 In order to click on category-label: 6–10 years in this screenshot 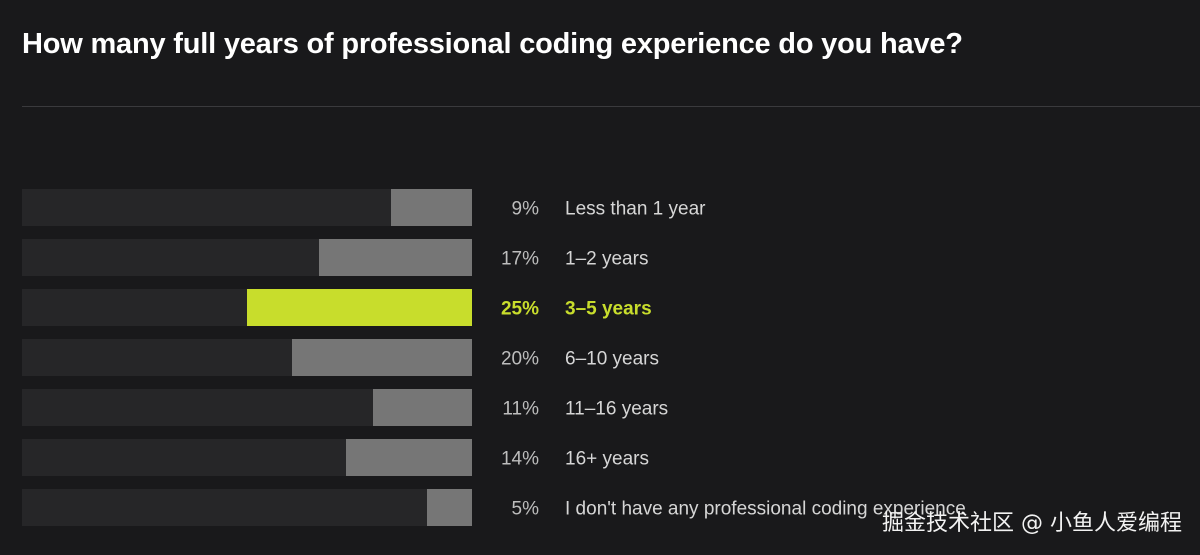, I will do `click(612, 359)`.